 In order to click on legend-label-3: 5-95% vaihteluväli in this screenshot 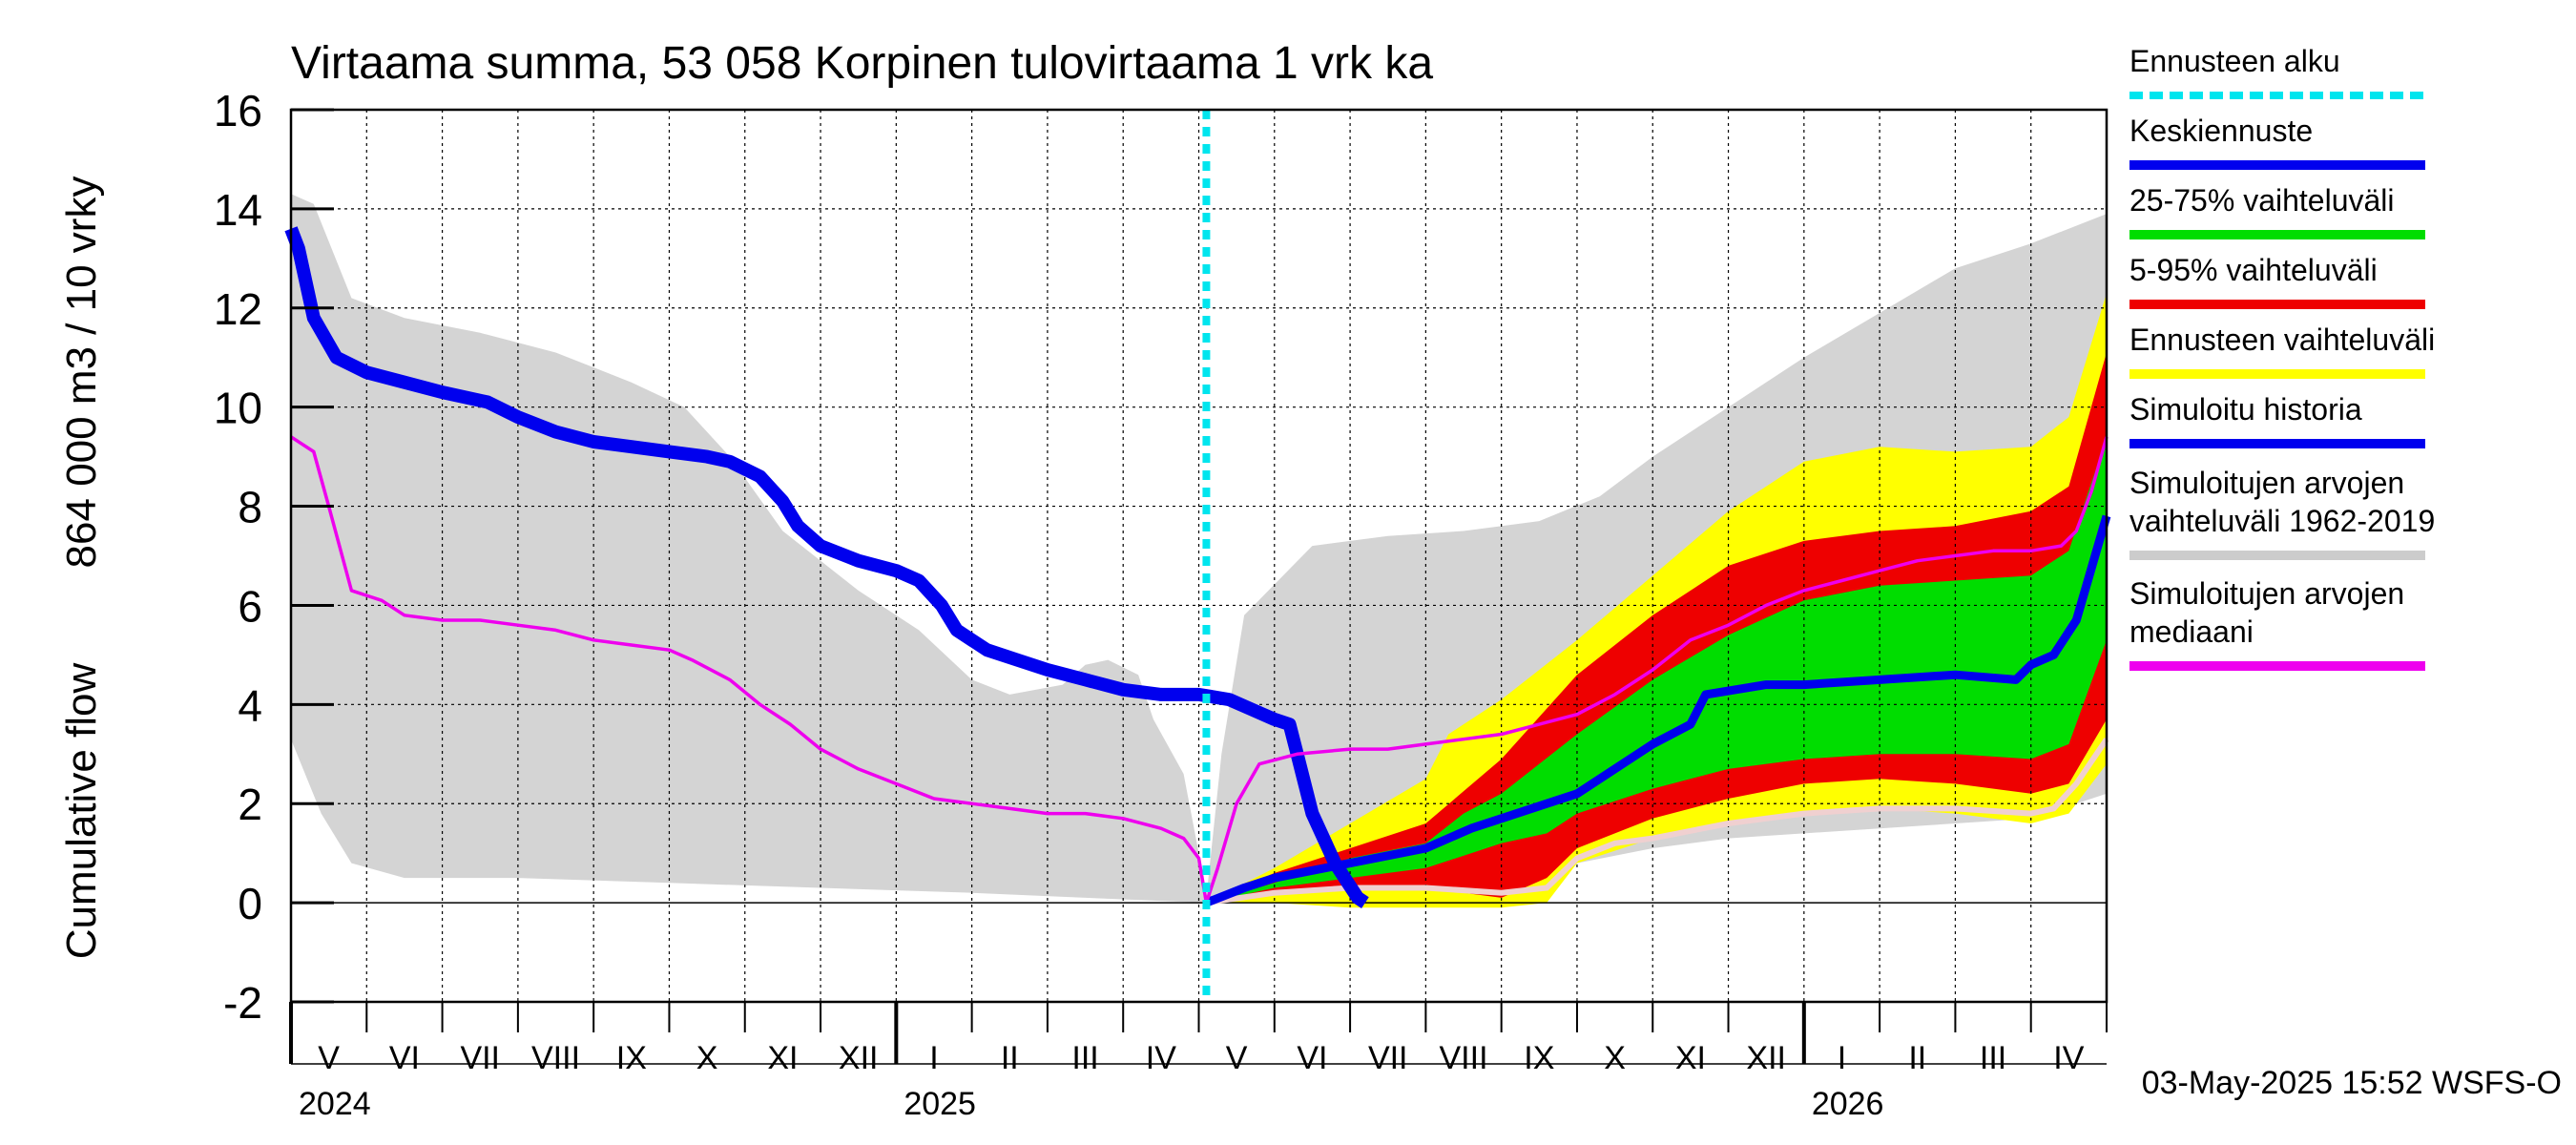, I will do `click(2253, 270)`.